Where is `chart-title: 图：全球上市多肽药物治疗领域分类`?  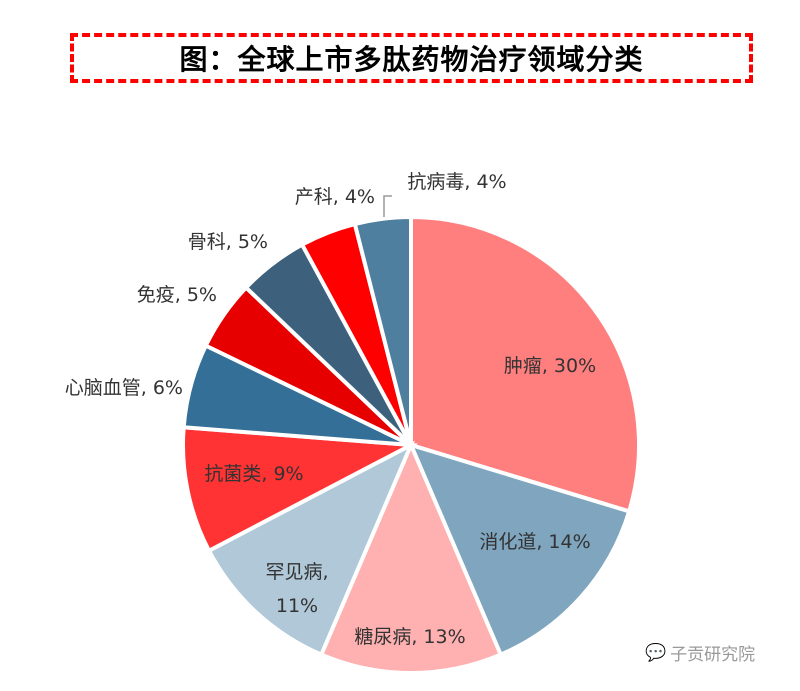 chart-title: 图：全球上市多肽药物治疗领域分类 is located at coordinates (411, 59).